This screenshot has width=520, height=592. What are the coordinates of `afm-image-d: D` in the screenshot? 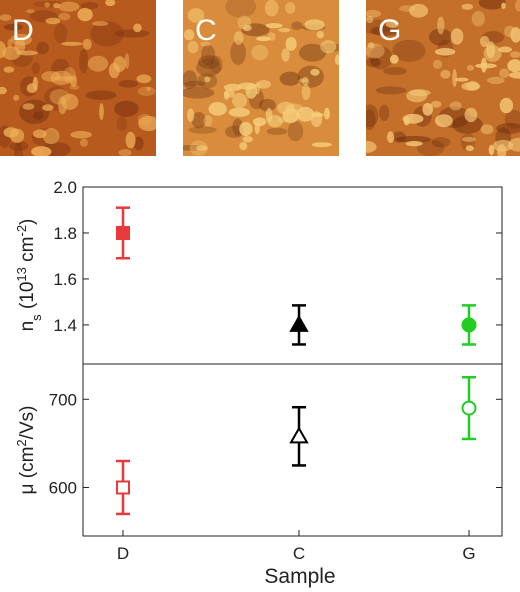 It's located at (78, 78).